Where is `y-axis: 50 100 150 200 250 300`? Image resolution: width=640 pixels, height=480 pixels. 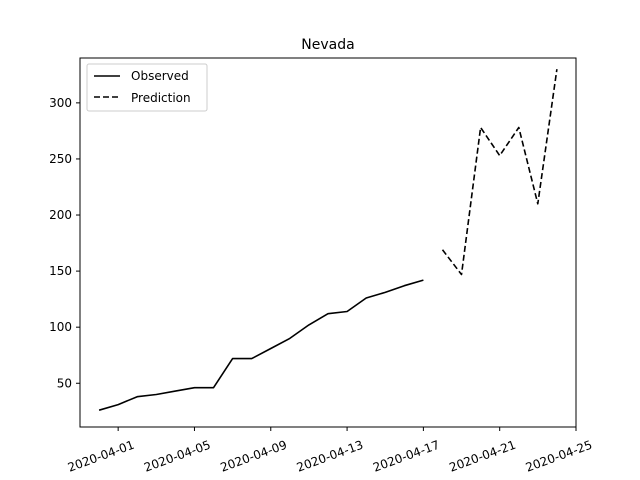 y-axis: 50 100 150 200 250 300 is located at coordinates (64, 243).